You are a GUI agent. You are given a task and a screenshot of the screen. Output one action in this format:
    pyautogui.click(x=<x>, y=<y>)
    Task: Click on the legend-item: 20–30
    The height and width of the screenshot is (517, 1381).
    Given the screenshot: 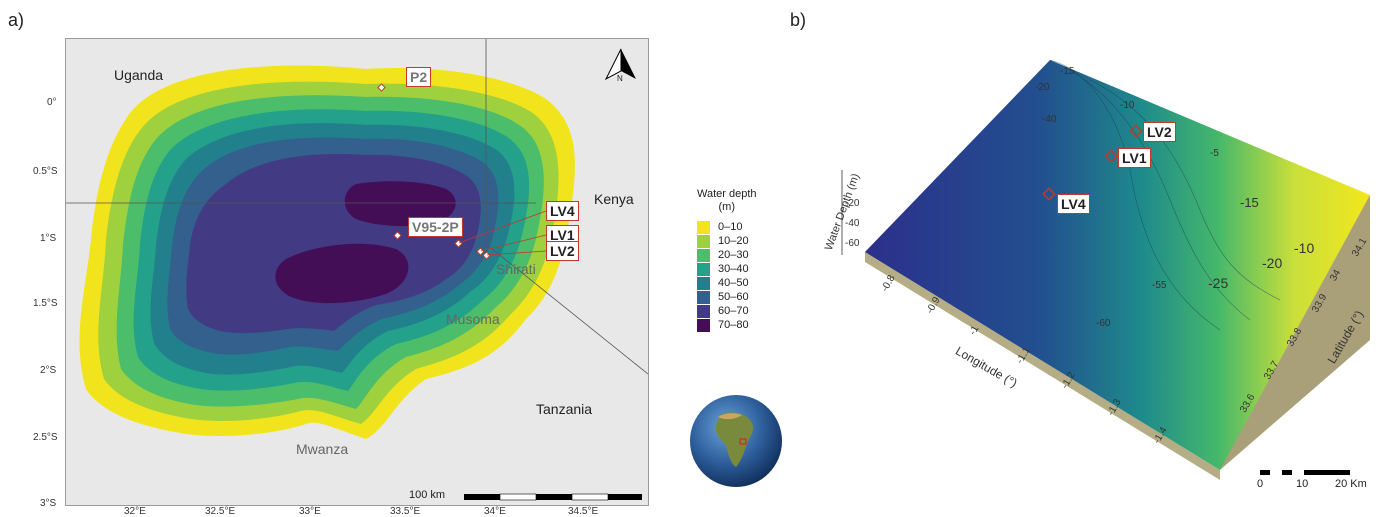 What is the action you would take?
    pyautogui.click(x=727, y=255)
    